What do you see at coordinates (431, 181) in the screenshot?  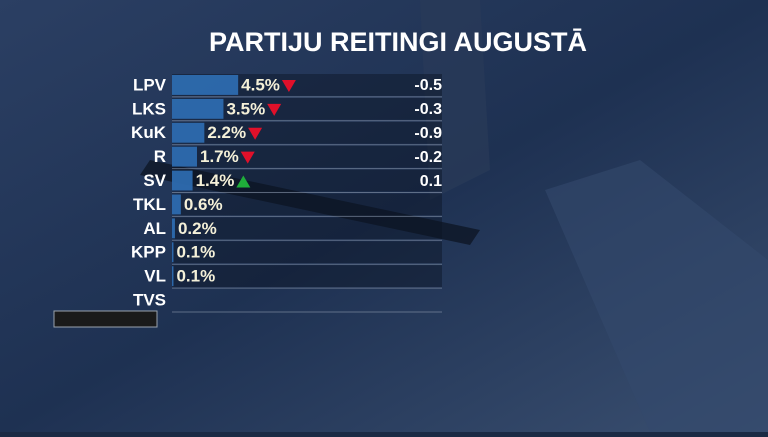 I see `change-label: 0.1` at bounding box center [431, 181].